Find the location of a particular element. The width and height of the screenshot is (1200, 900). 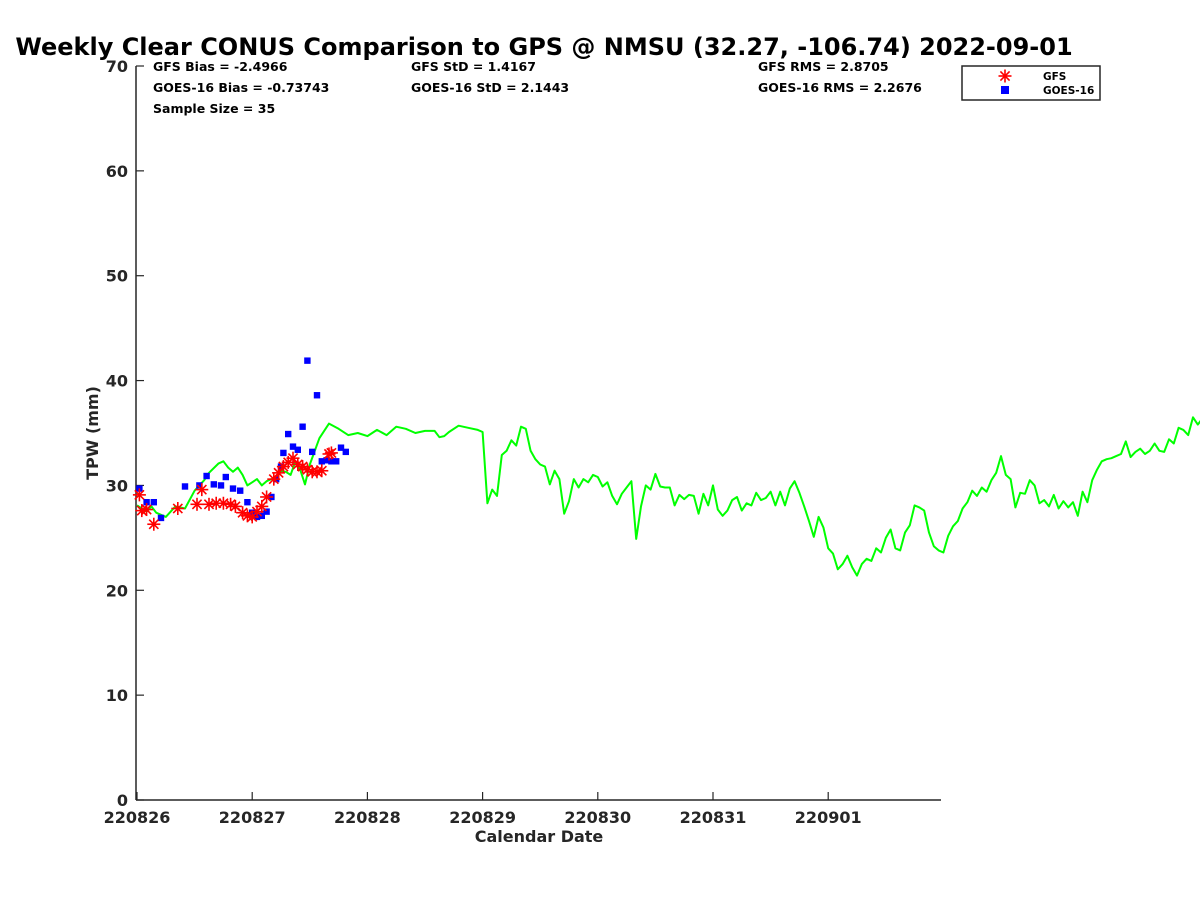

stat-text: GFS RMS = 2.8705 is located at coordinates (823, 66).